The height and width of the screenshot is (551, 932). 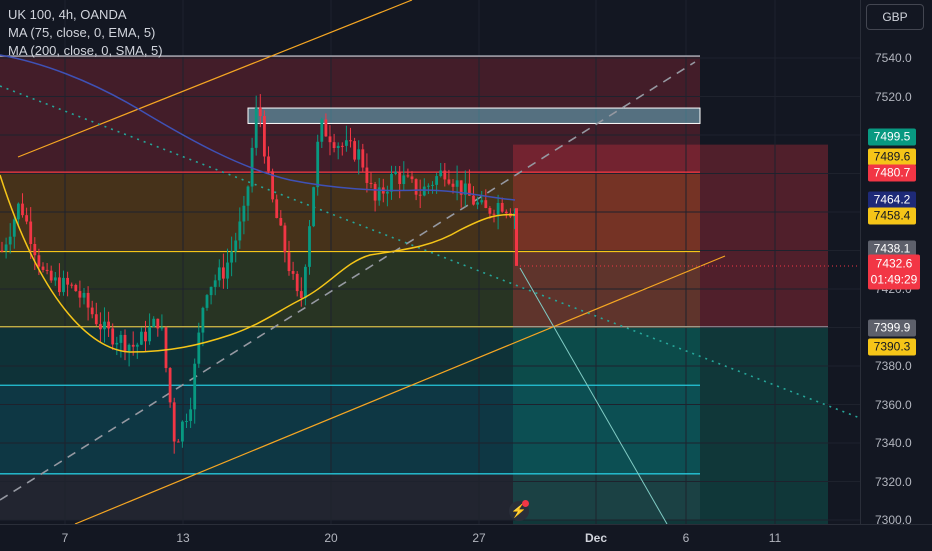 I want to click on symbol-label: UK 100, 4h, OANDA, so click(x=67, y=14).